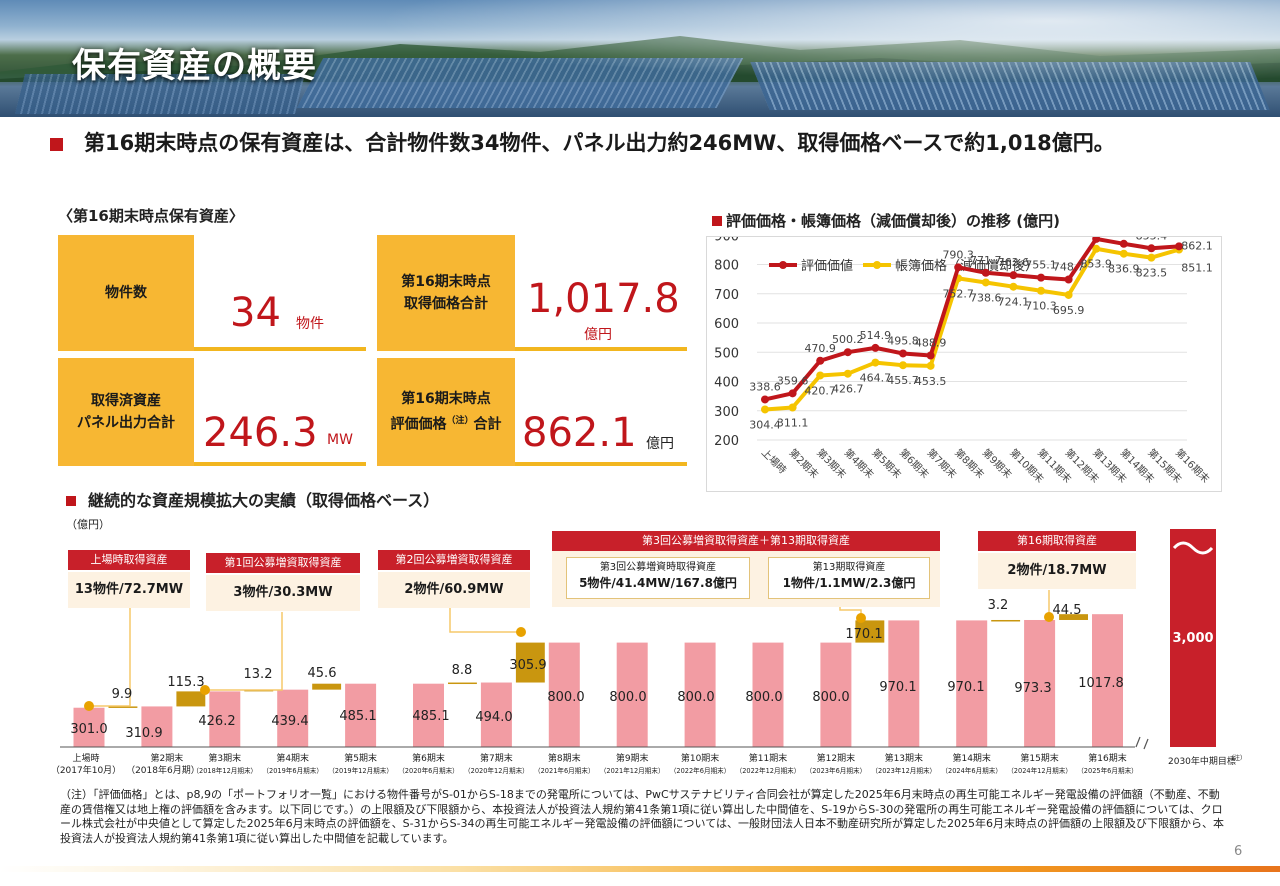 The height and width of the screenshot is (886, 1280). Describe the element at coordinates (527, 665) in the screenshot. I see `increment-value-label: 305.9` at that location.